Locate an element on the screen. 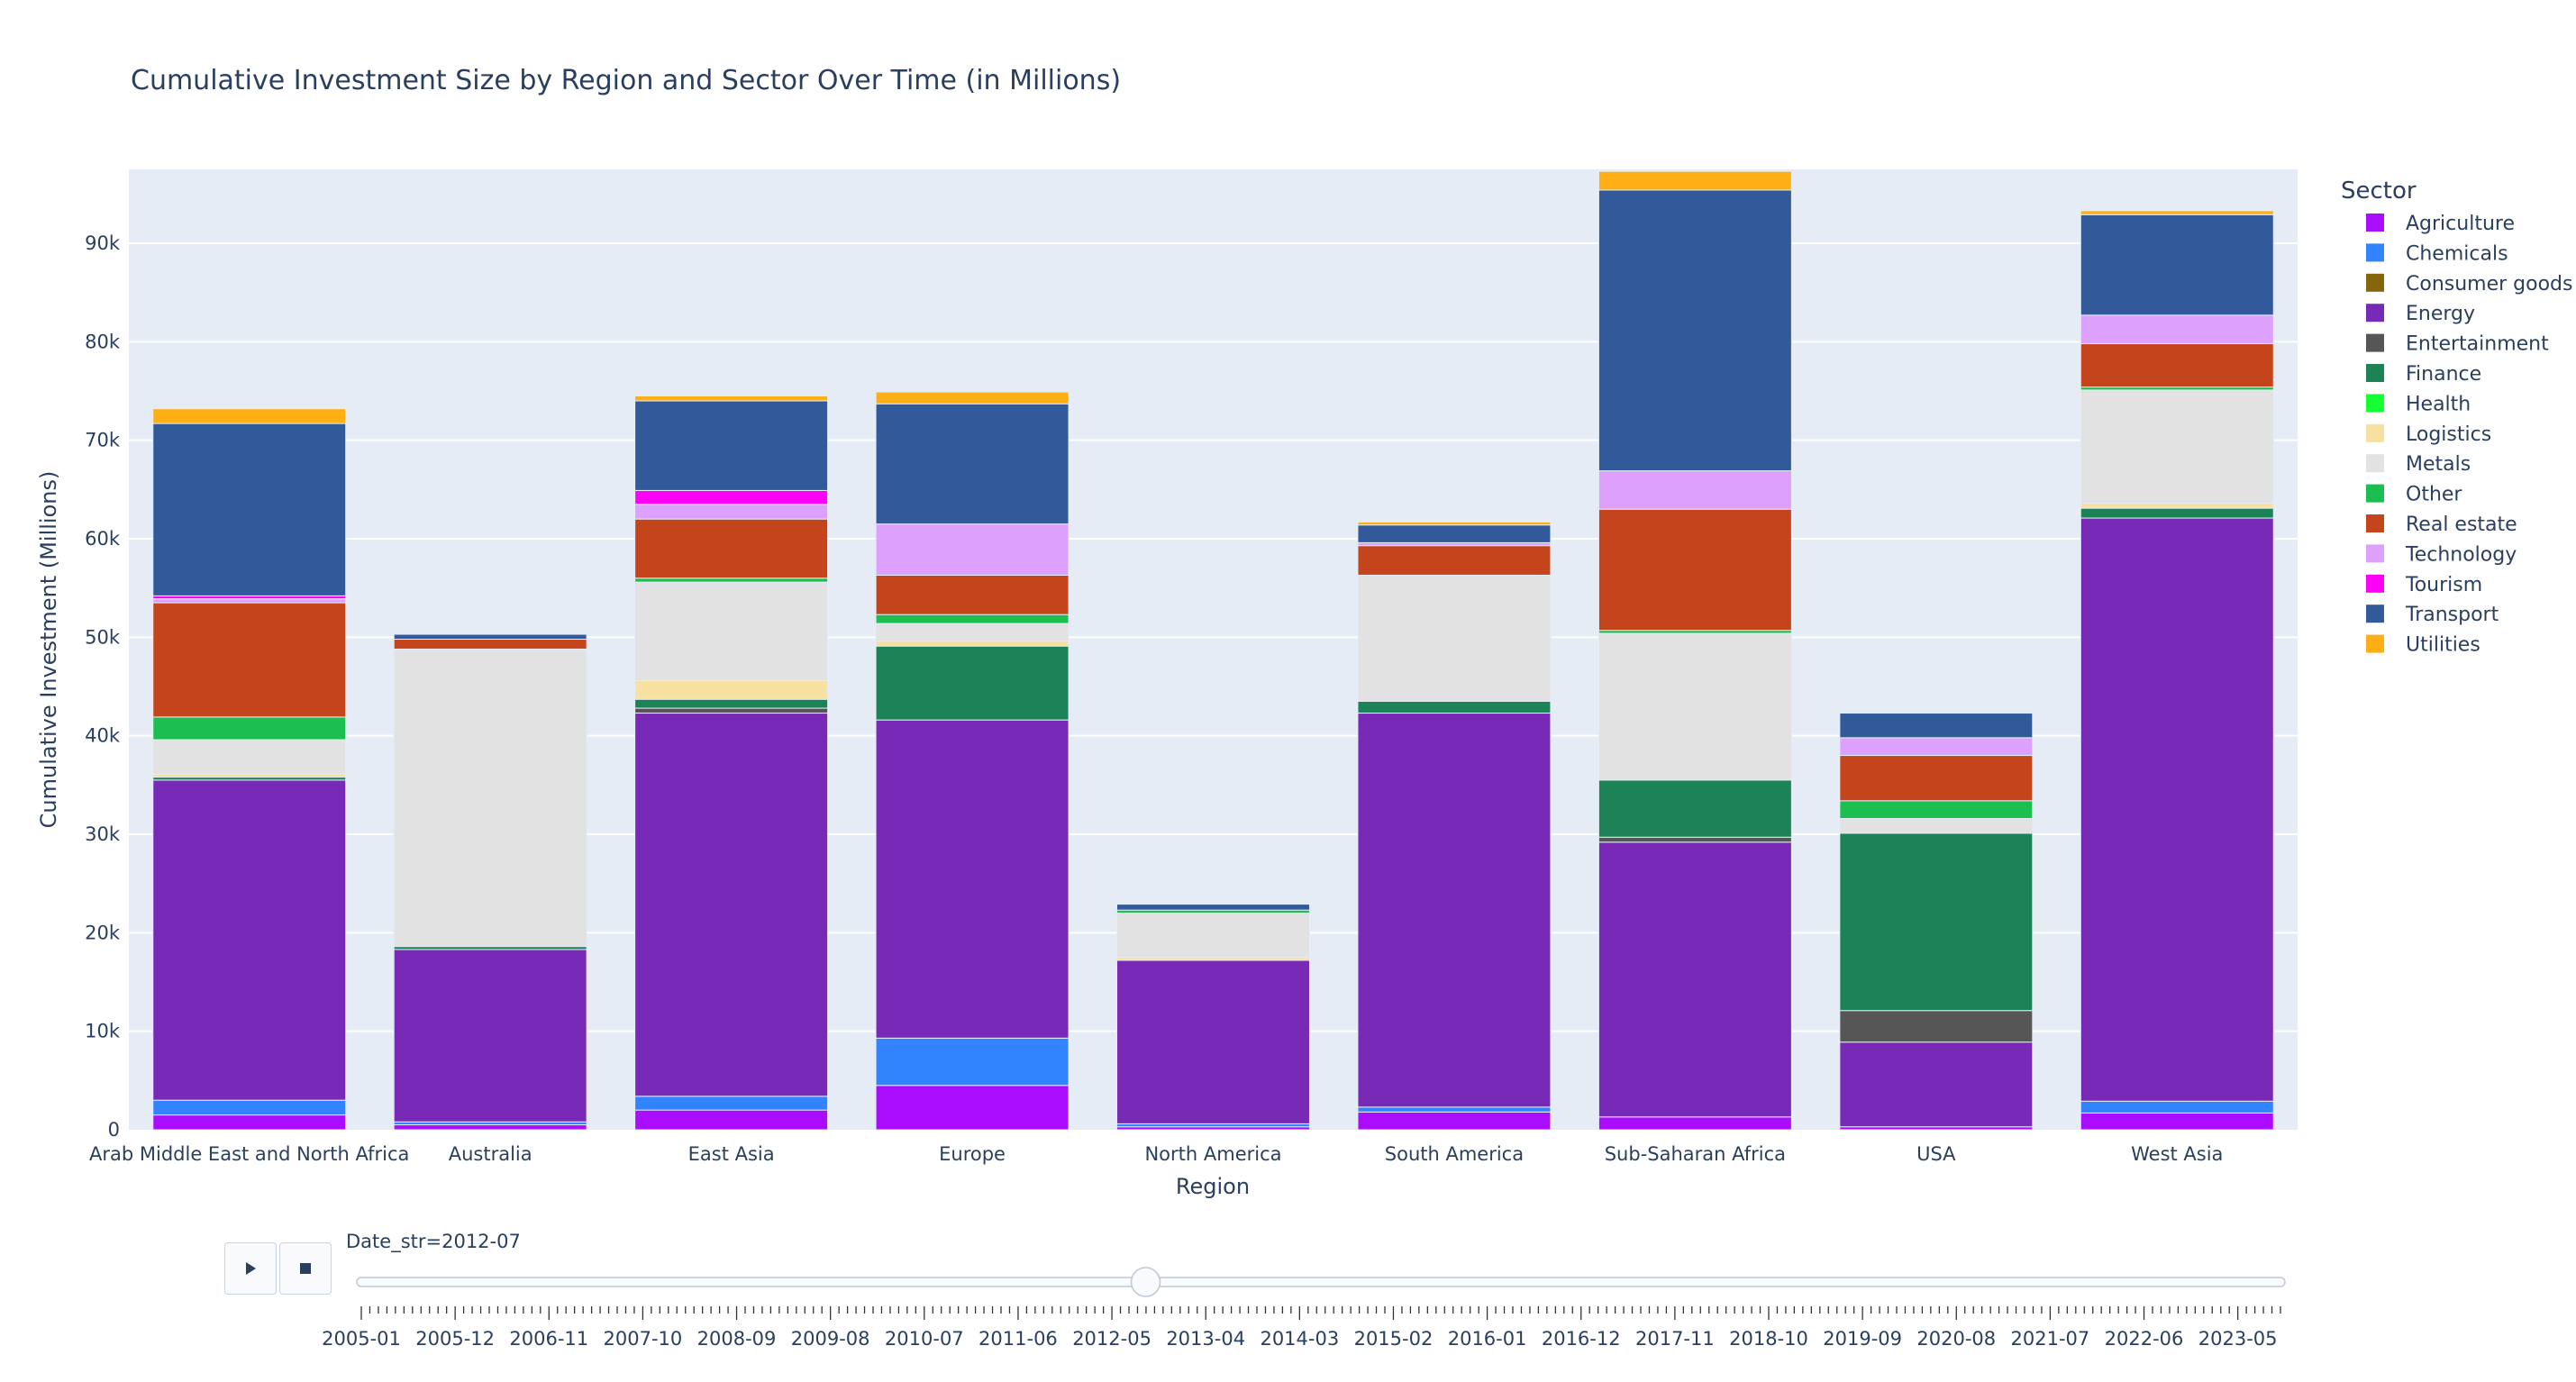 This screenshot has height=1382, width=2576. slider-tick-label: 2011-06 is located at coordinates (1018, 1339).